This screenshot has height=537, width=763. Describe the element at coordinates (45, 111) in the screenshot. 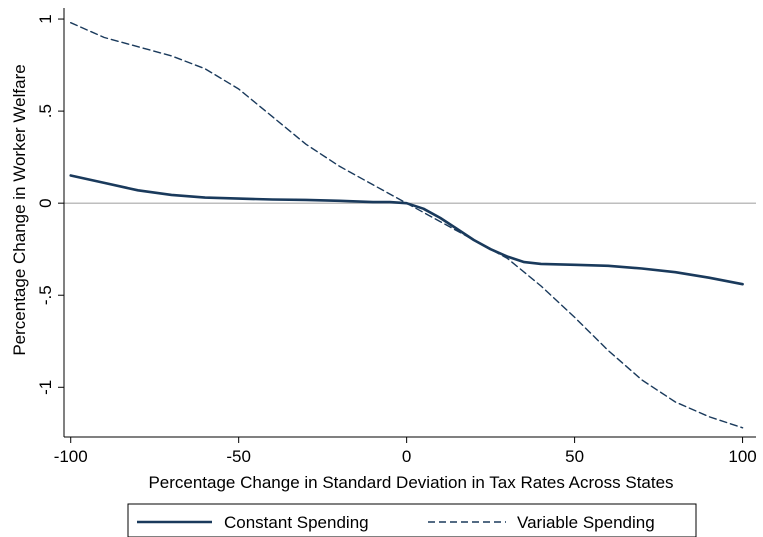

I see `y-tick-label: .5` at that location.